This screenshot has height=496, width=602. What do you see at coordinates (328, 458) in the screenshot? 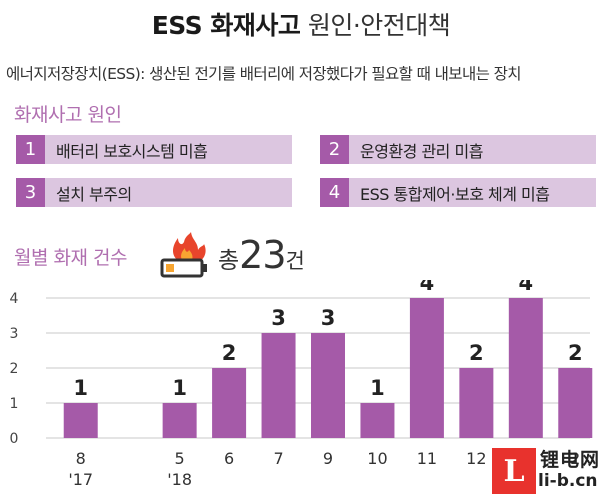
I see `x-tick-label: 9` at bounding box center [328, 458].